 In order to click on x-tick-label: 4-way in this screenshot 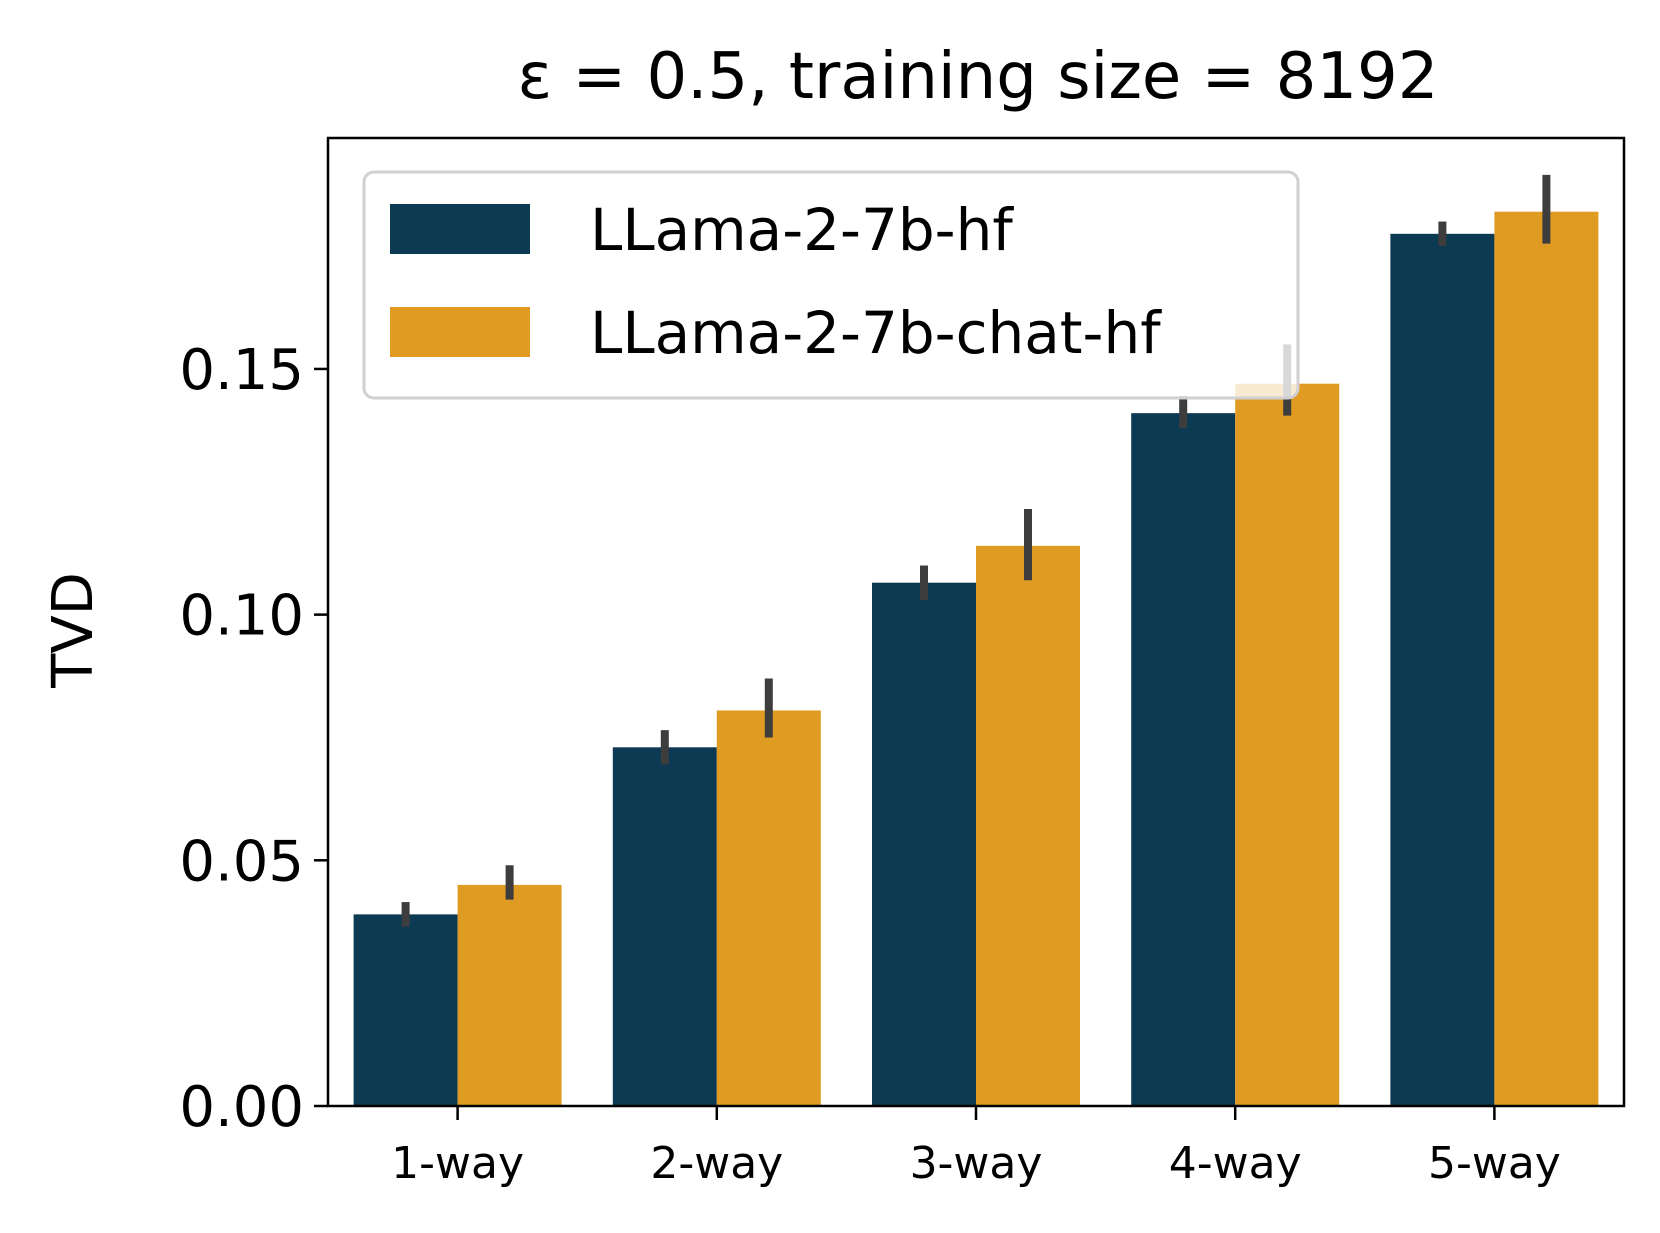, I will do `click(1235, 1163)`.